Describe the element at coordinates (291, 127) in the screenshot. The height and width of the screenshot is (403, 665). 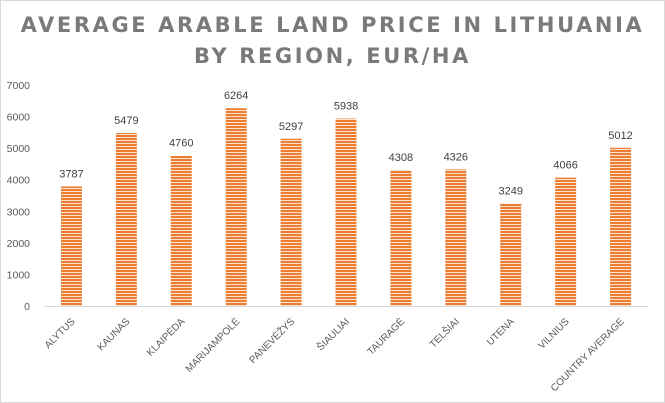
I see `data-label: 5297` at that location.